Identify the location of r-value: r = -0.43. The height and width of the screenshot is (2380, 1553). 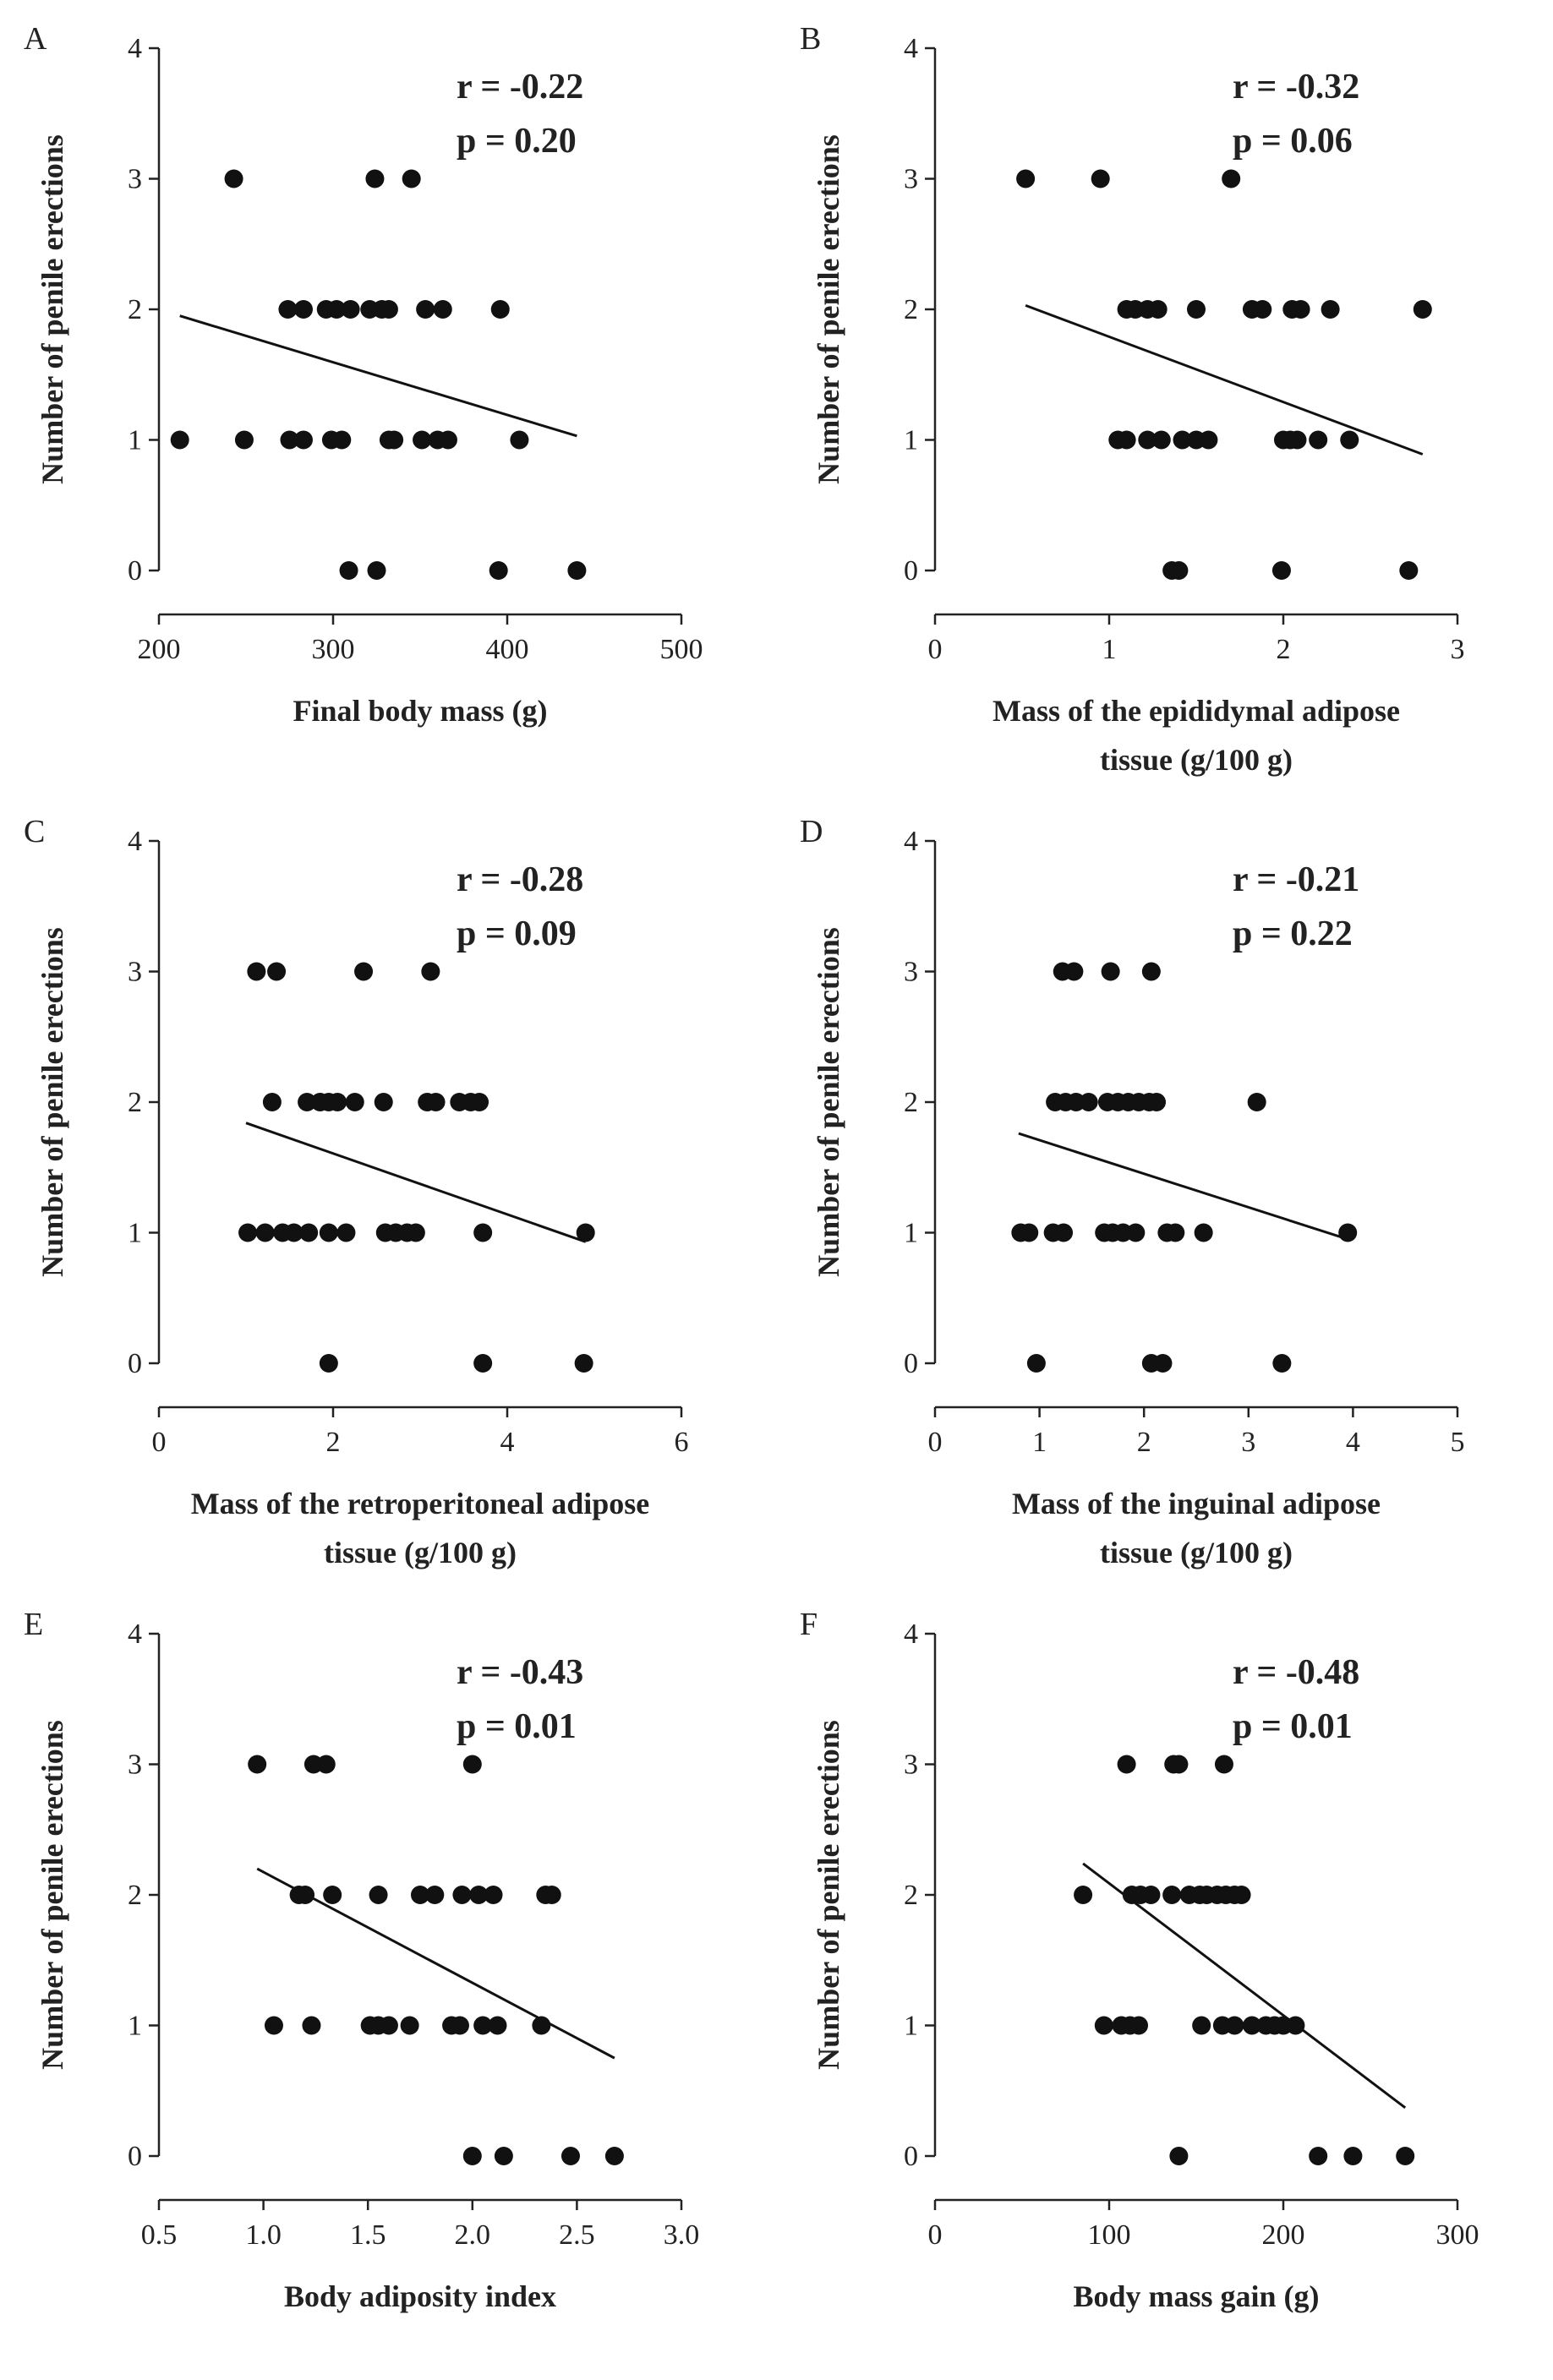
(520, 1673).